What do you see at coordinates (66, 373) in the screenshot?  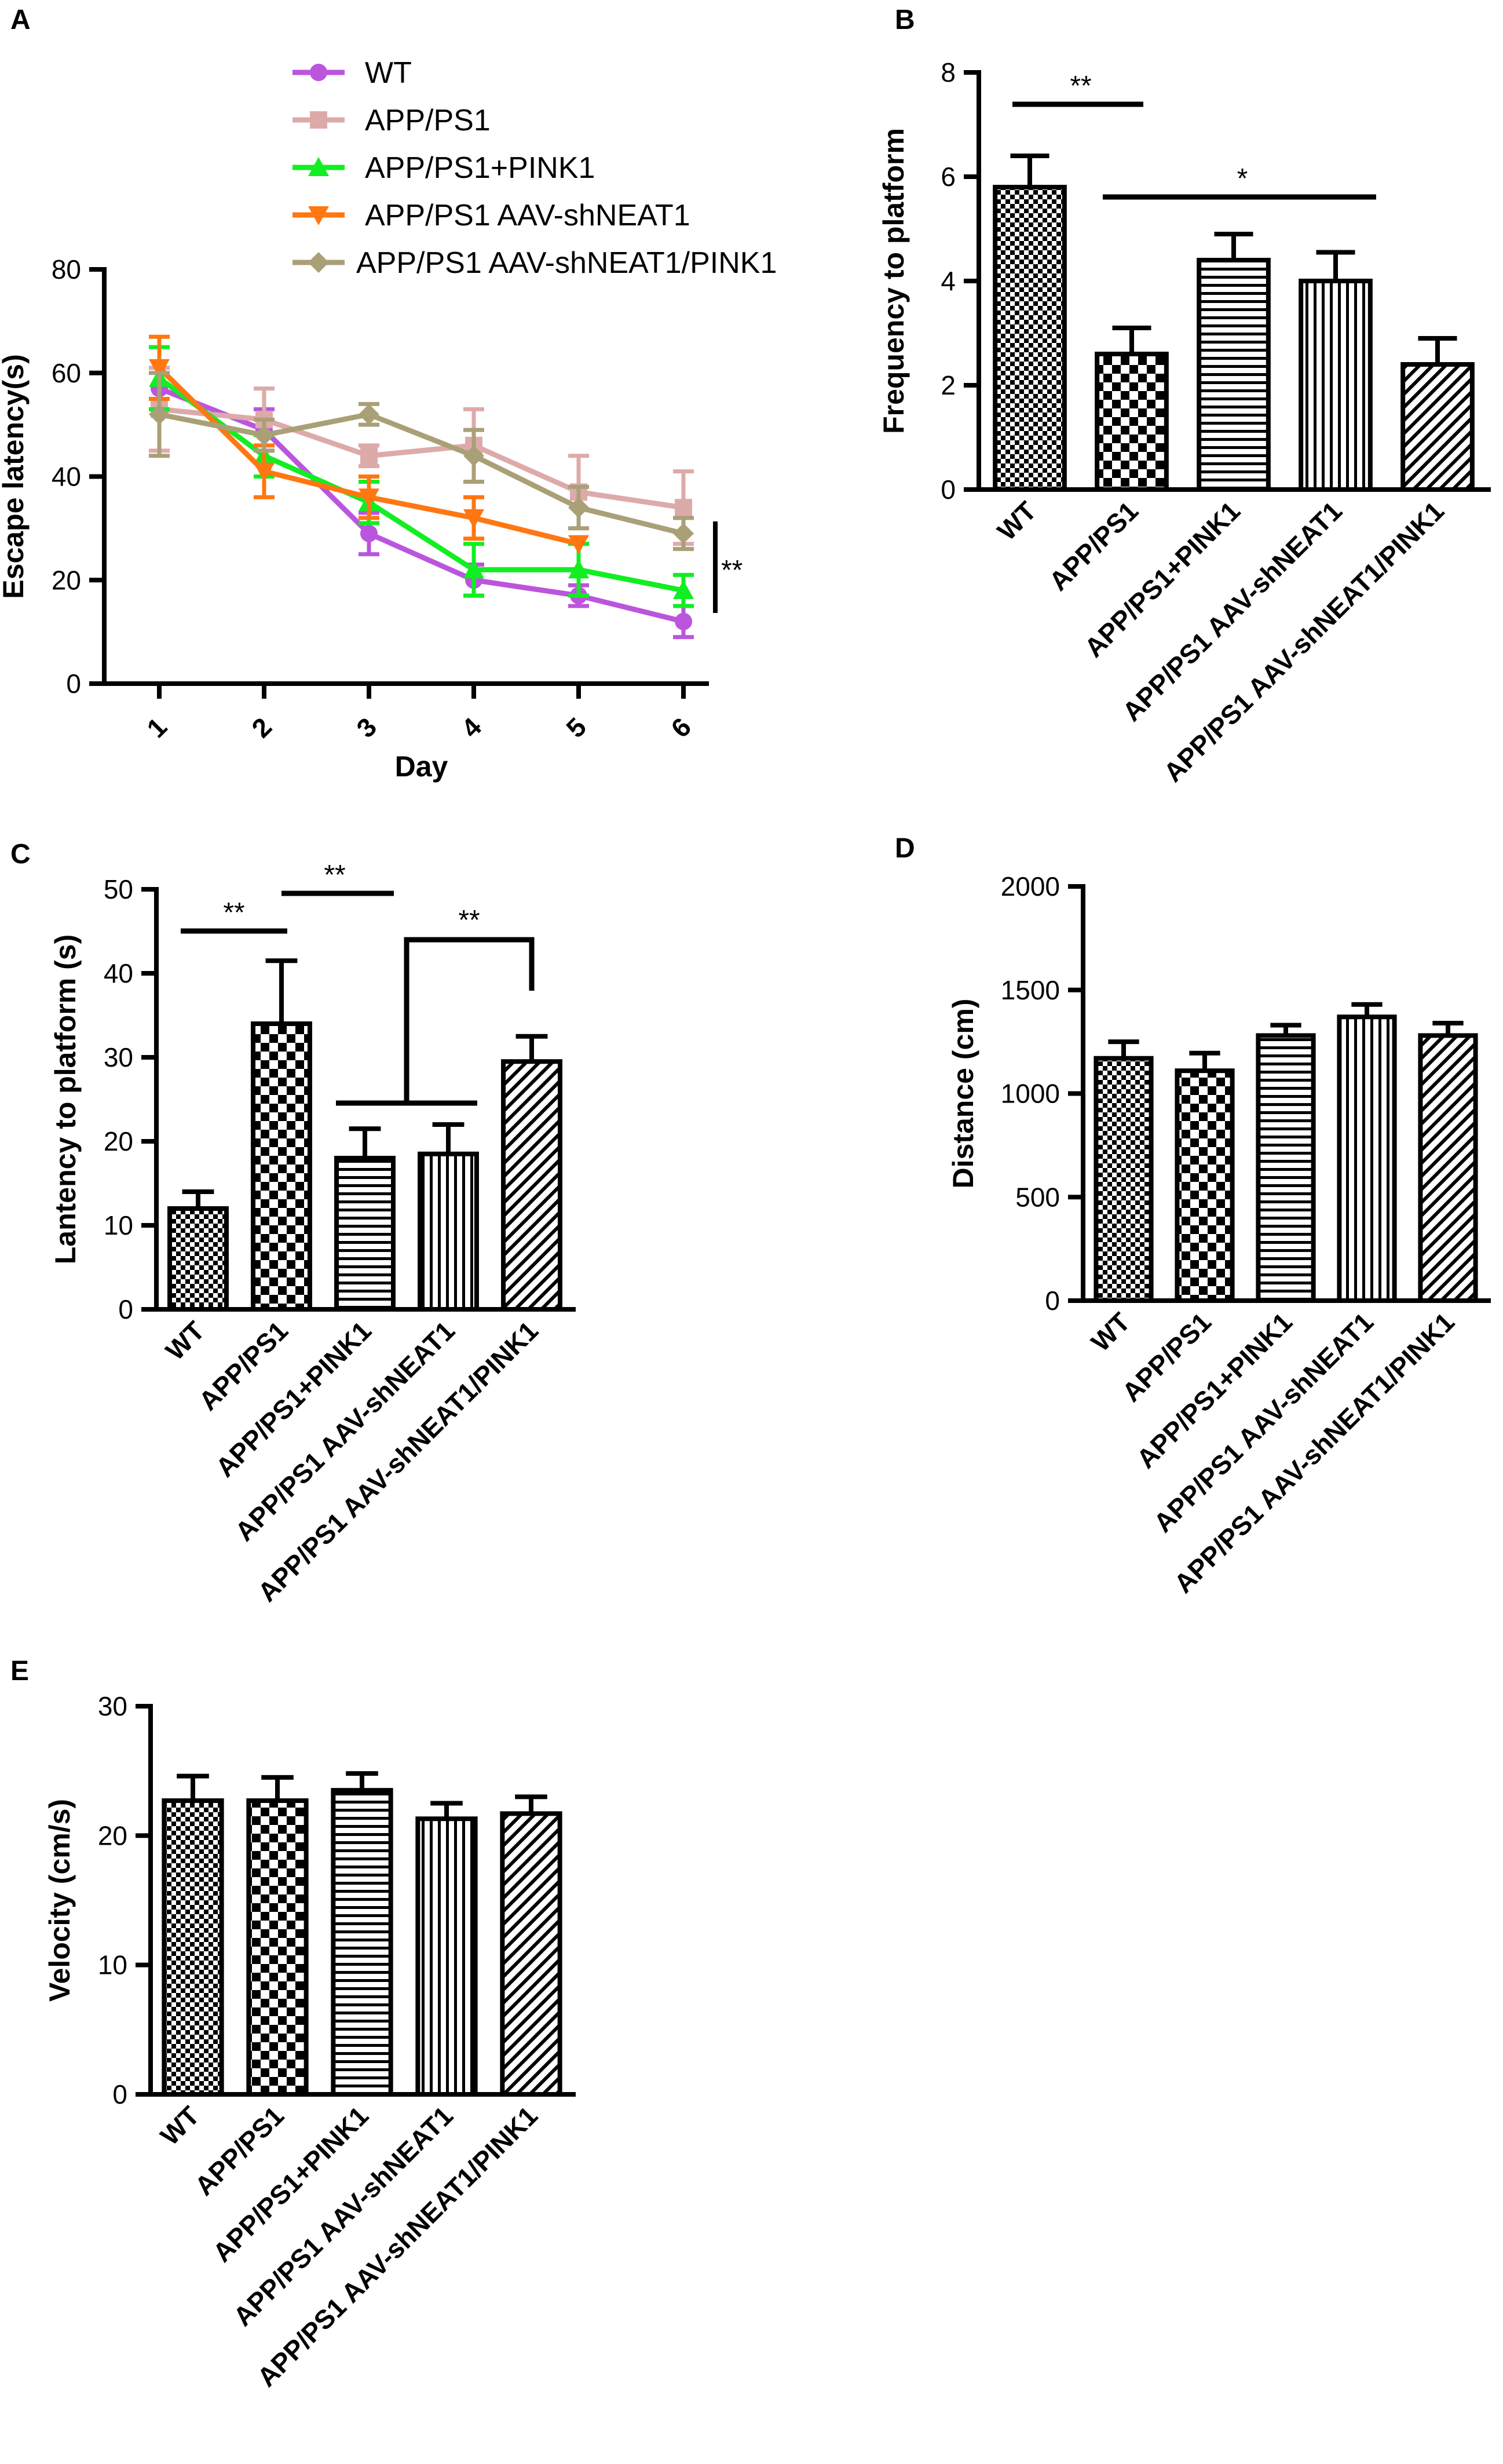 I see `y-tick-label: 60` at bounding box center [66, 373].